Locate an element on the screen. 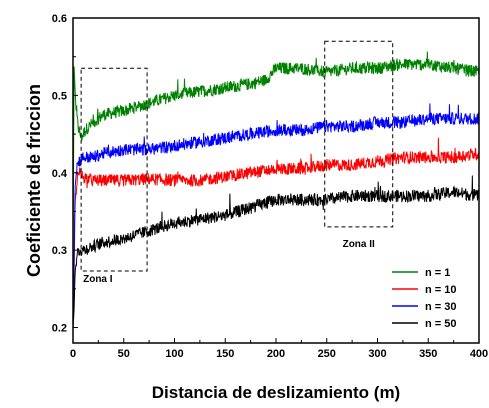  y-tick-label: 0.5 is located at coordinates (59, 96).